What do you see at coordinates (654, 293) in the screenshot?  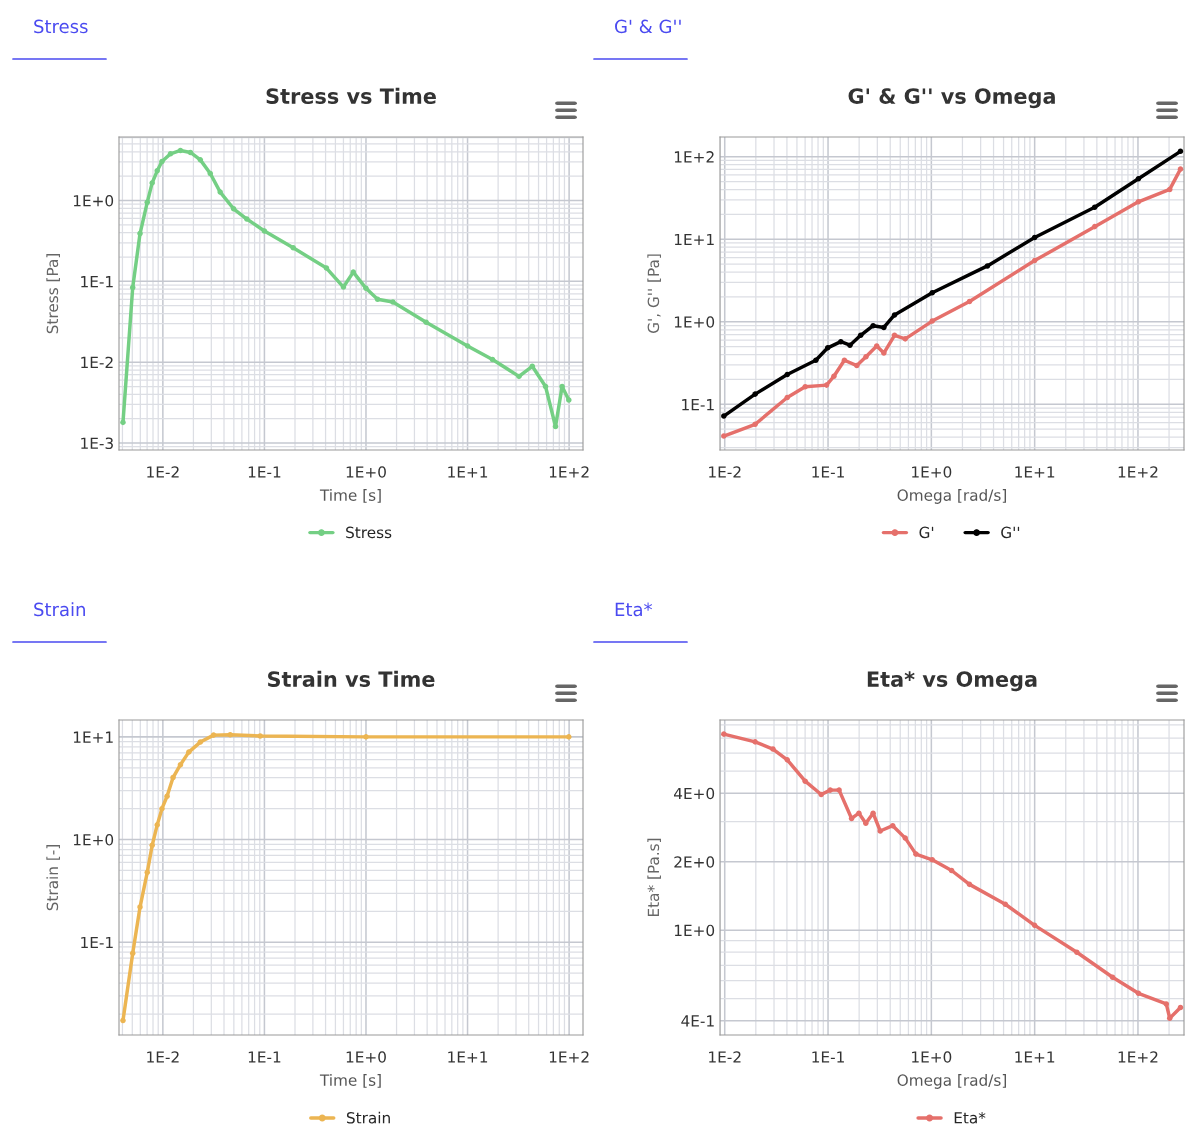 I see `y-axis-title: G', G'' [Pa]` at bounding box center [654, 293].